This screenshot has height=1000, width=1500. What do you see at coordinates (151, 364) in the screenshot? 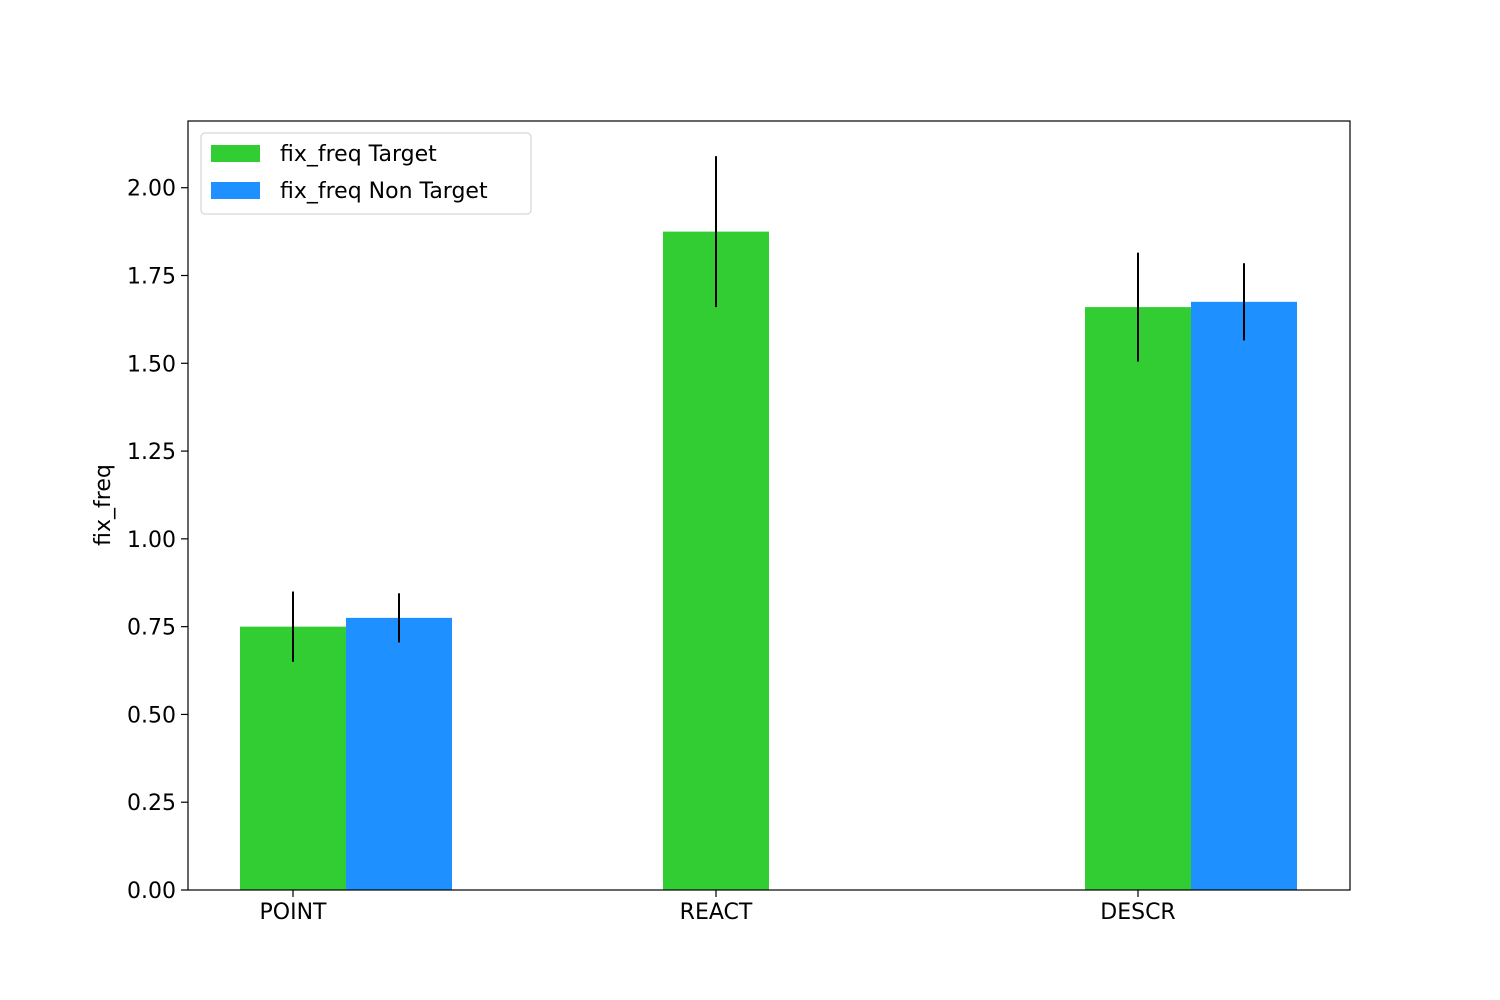
I see `y-tick-label: 1.50` at bounding box center [151, 364].